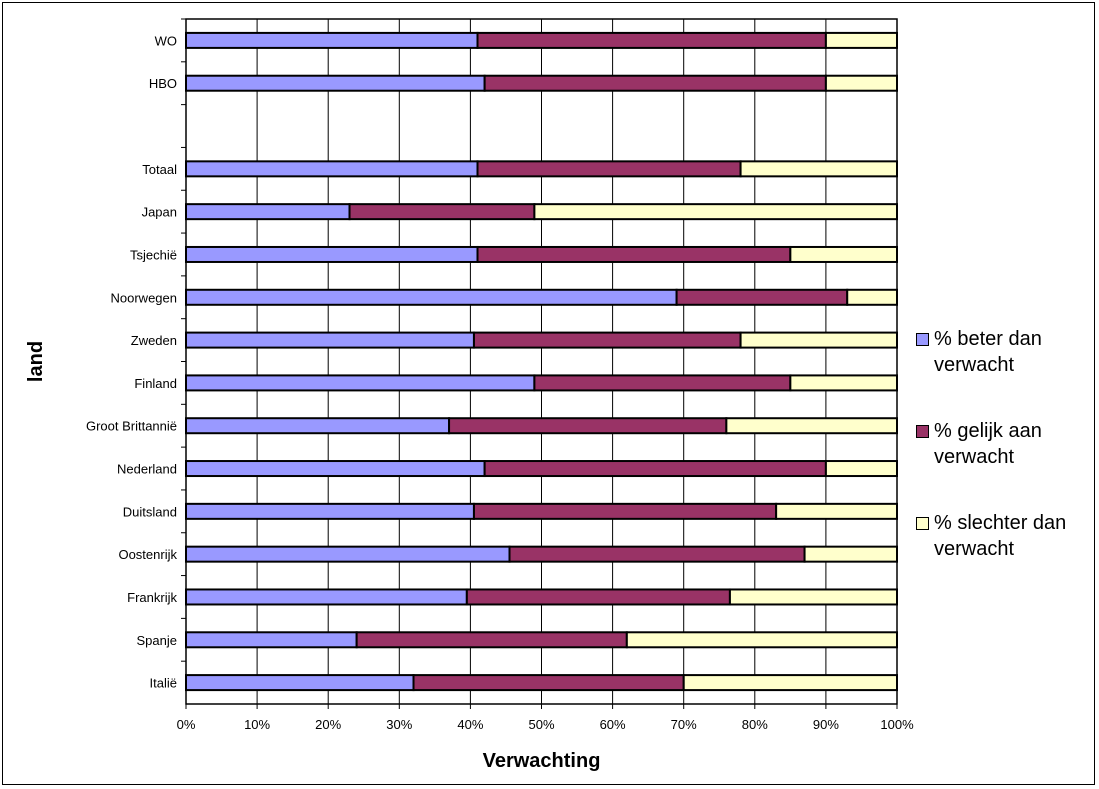 This screenshot has height=789, width=1099. What do you see at coordinates (922, 523) in the screenshot?
I see `legend-swatch-slechter` at bounding box center [922, 523].